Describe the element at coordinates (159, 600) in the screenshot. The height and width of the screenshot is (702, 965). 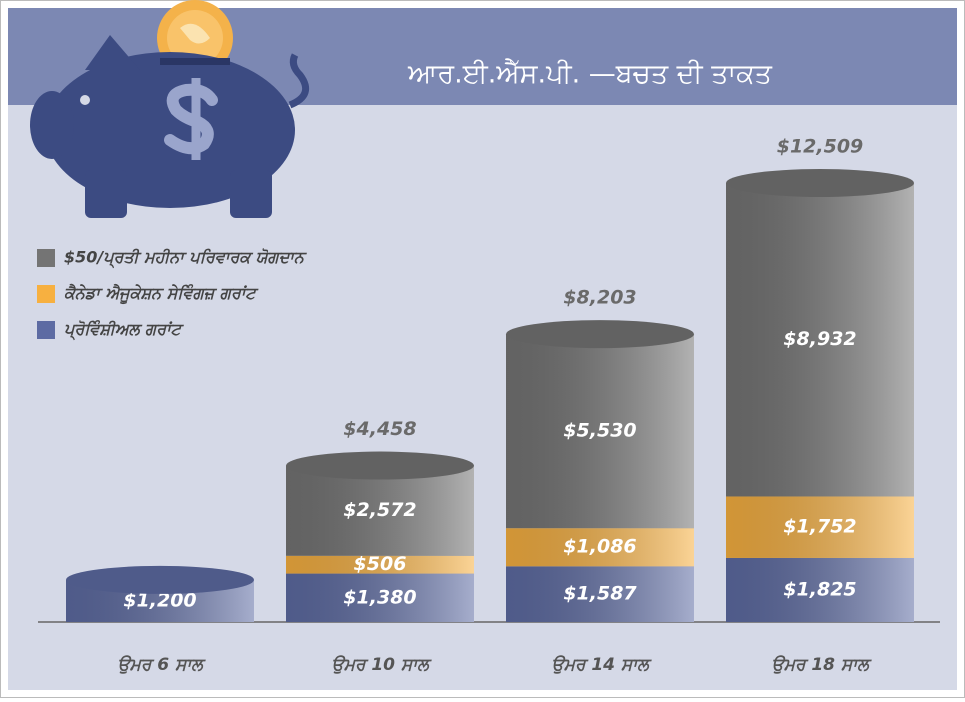
I see `segment-label: $1,200` at that location.